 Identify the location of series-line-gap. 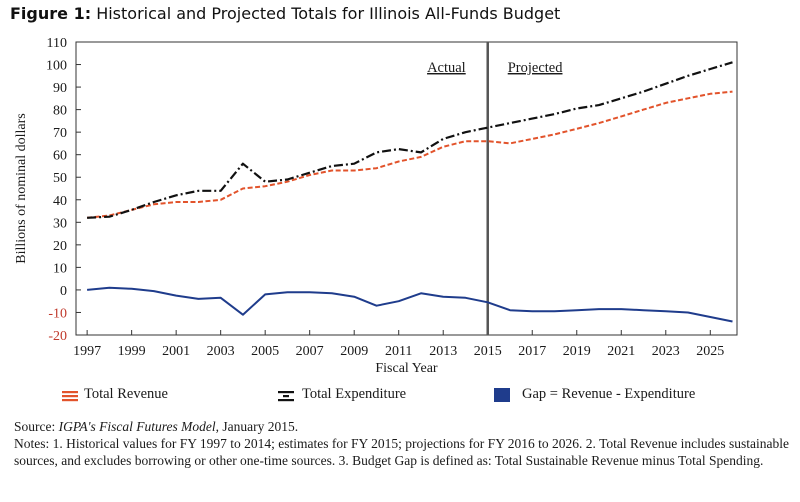
(410, 304).